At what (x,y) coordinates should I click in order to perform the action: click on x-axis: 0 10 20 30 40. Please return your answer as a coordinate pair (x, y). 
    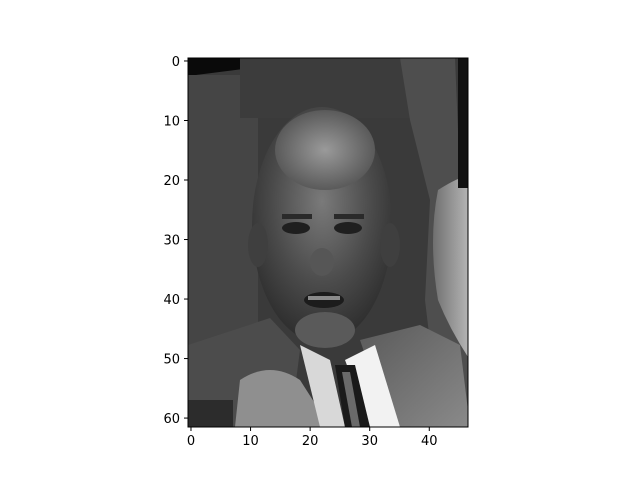
    Looking at the image, I should click on (312, 438).